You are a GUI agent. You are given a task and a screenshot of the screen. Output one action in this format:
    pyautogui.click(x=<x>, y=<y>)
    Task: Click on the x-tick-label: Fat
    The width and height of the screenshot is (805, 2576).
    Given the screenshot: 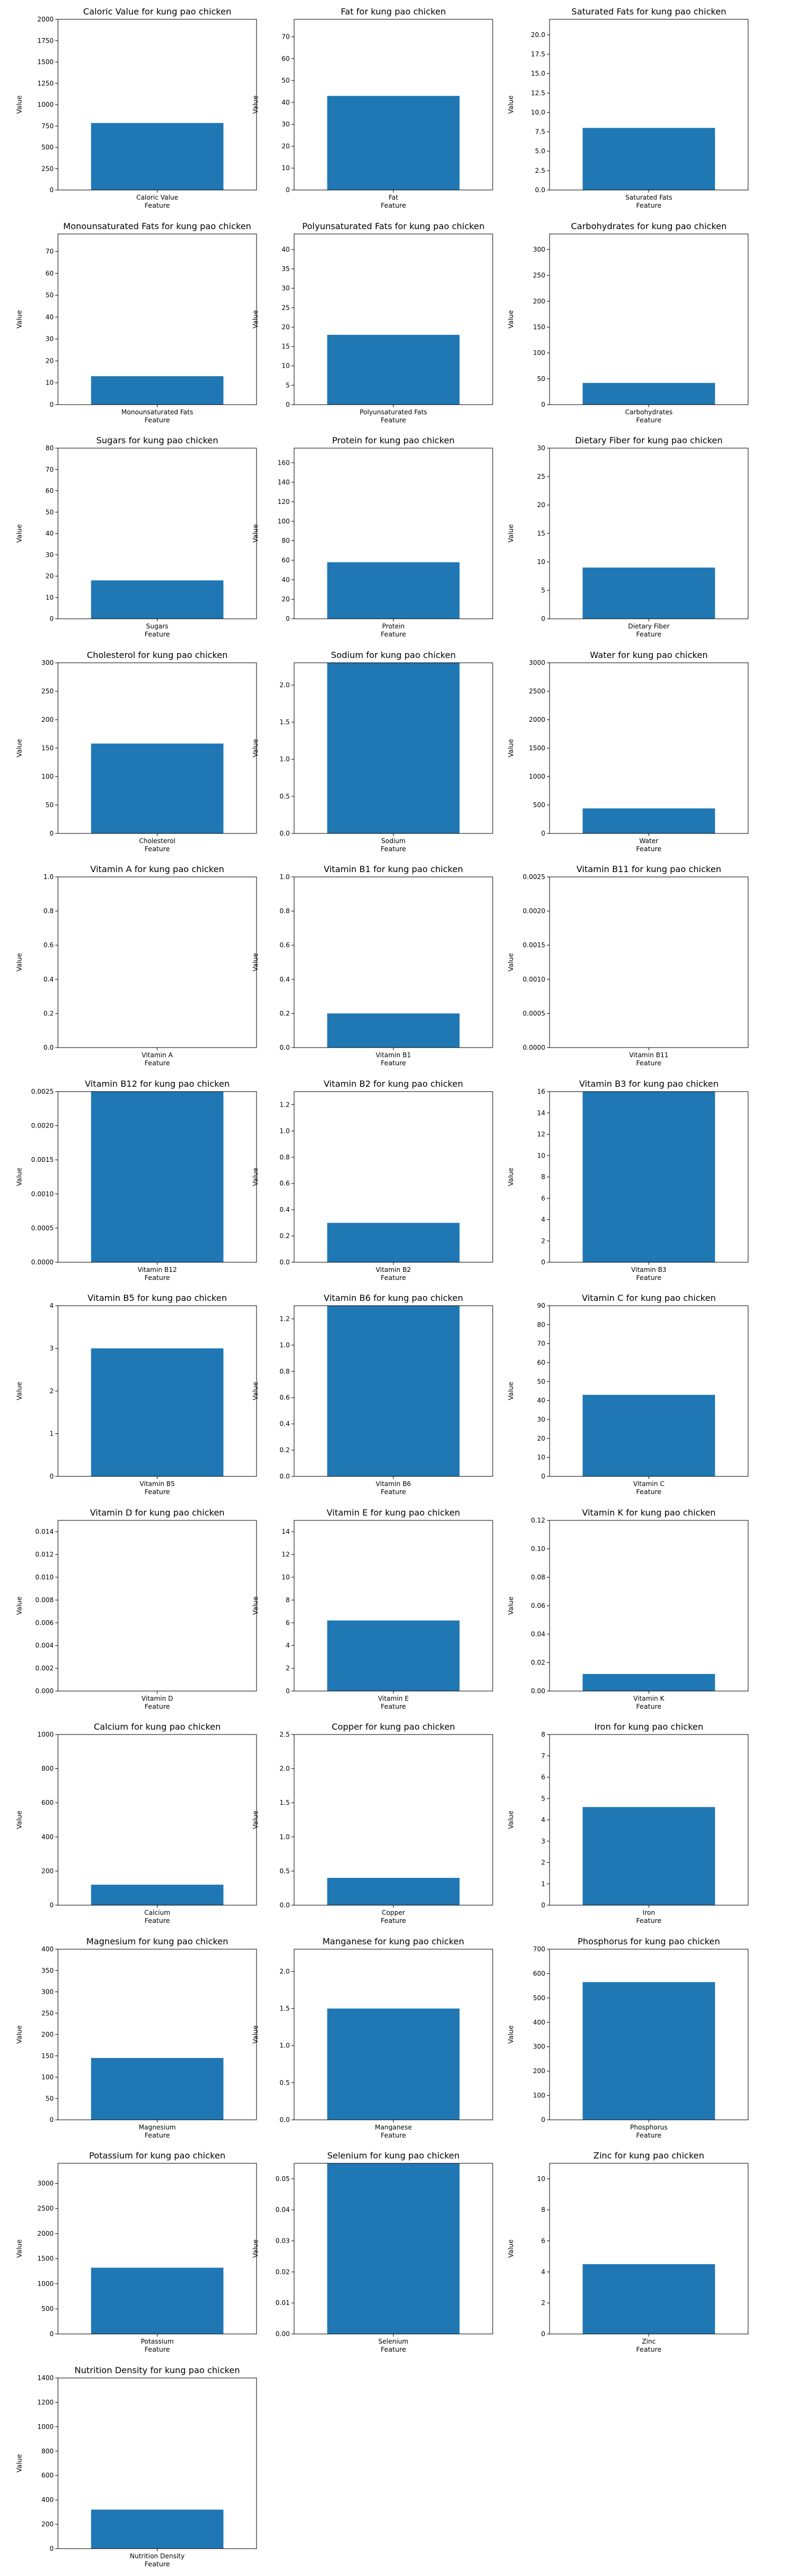 What is the action you would take?
    pyautogui.click(x=393, y=197)
    